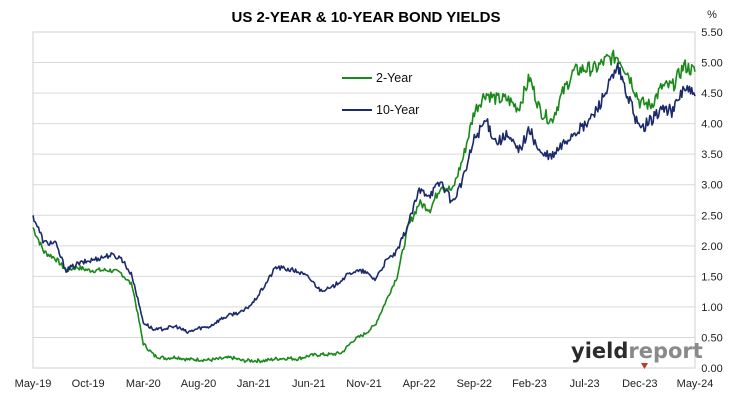 The height and width of the screenshot is (400, 731). Describe the element at coordinates (309, 384) in the screenshot. I see `x-tick-label: Jun-21` at that location.